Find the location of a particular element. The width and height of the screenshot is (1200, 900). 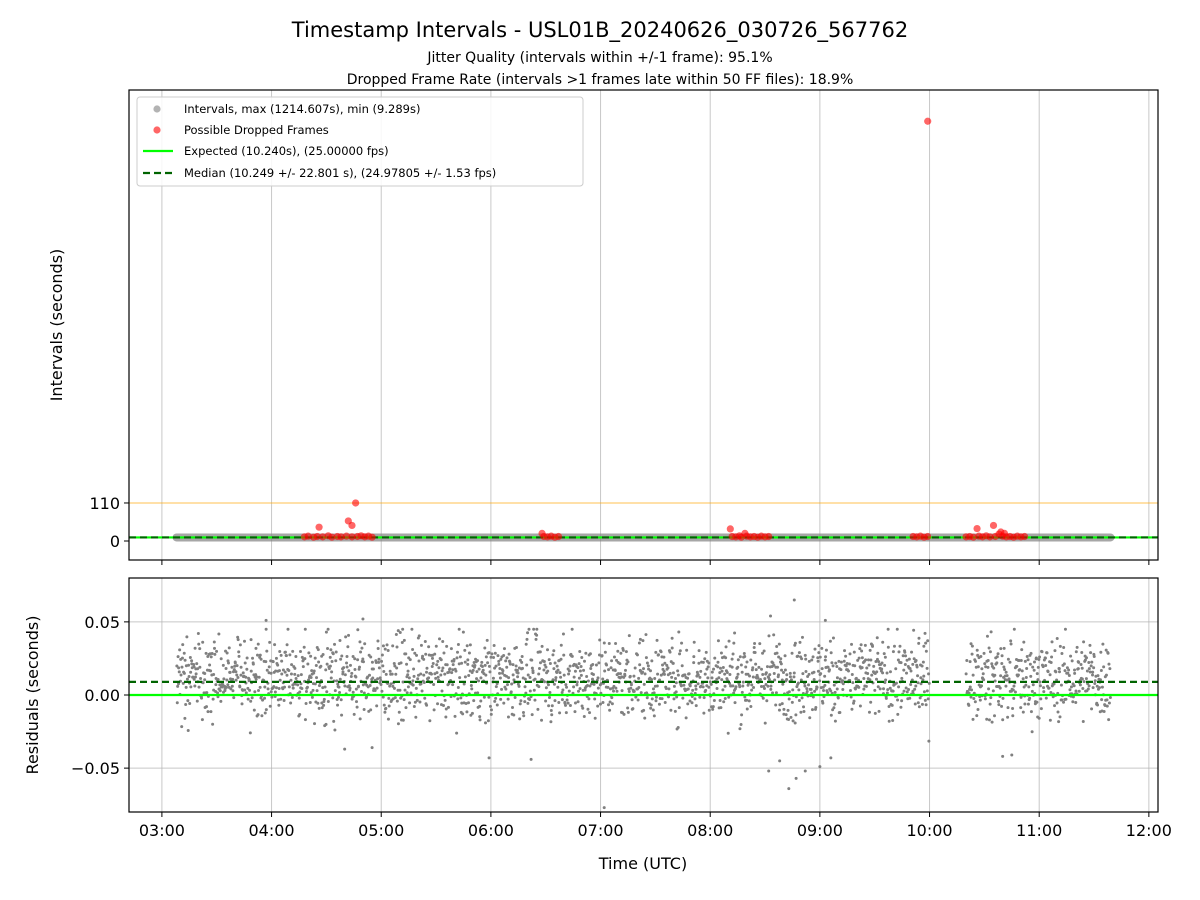

x-tick-label: 06:00 is located at coordinates (491, 830).